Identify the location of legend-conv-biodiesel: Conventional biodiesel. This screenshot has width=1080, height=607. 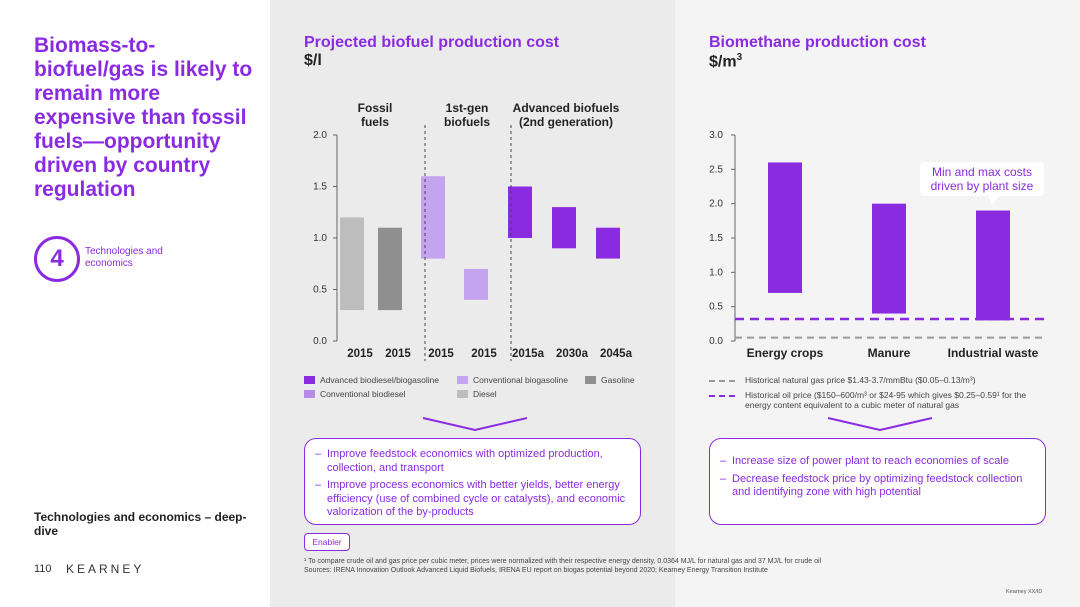
(355, 394).